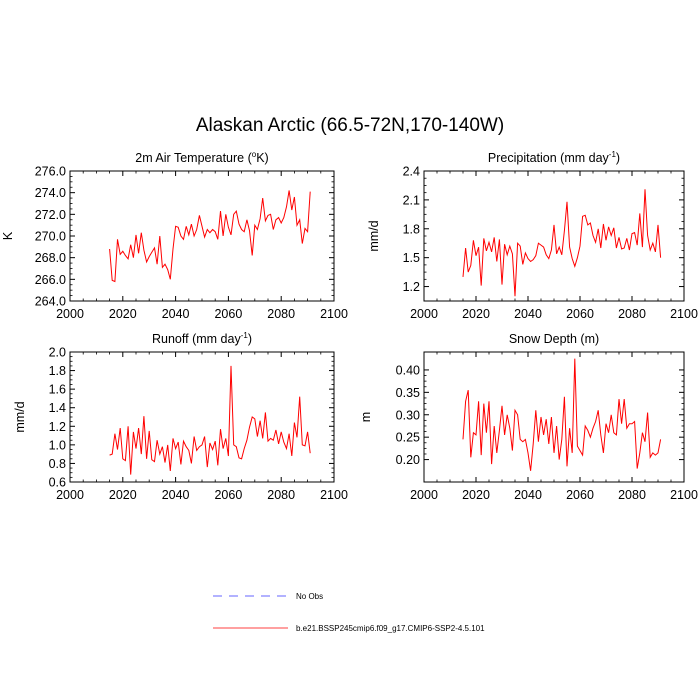  What do you see at coordinates (8, 235) in the screenshot?
I see `panel-1-ylabel: K` at bounding box center [8, 235].